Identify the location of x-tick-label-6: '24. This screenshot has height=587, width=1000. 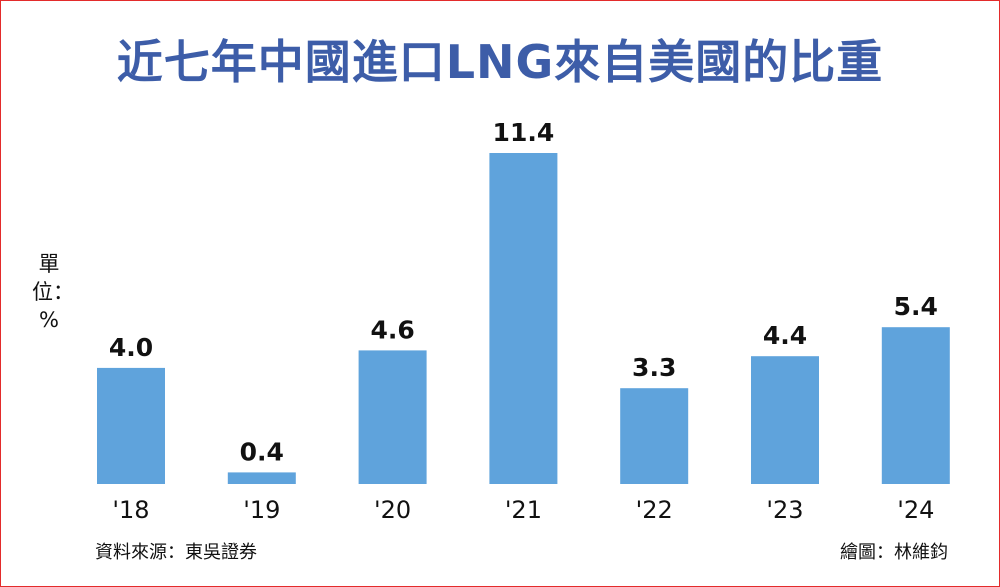
(915, 510).